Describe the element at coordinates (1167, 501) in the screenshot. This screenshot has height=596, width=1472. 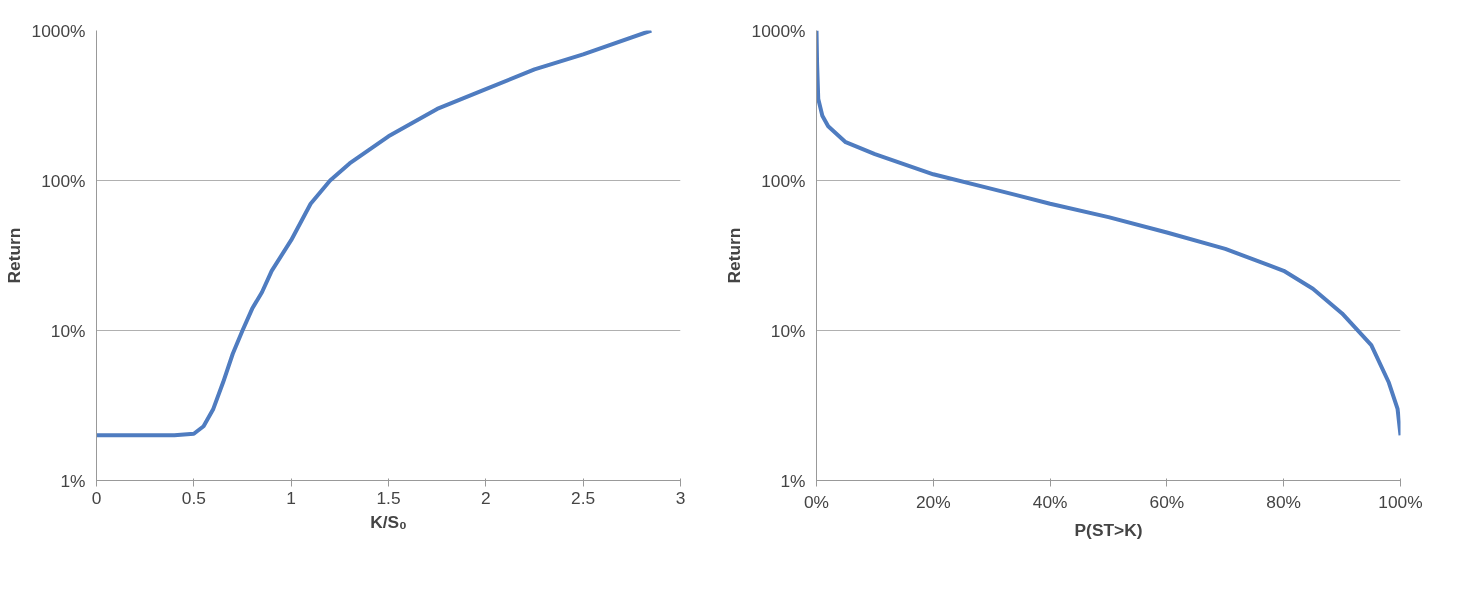
I see `x-tick-label: 60%` at that location.